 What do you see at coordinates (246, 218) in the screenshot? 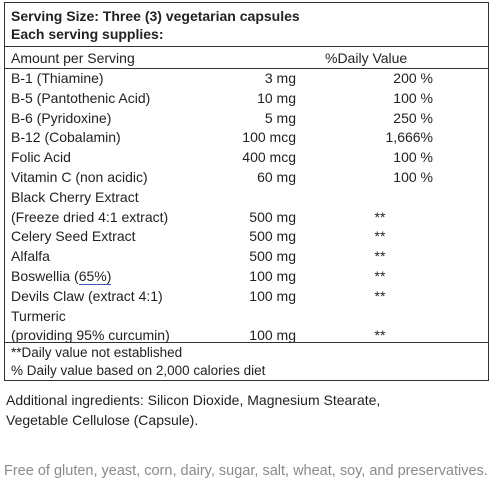
I see `nutrient-row: (Freeze dried 4:1 extract) 500 mg **` at bounding box center [246, 218].